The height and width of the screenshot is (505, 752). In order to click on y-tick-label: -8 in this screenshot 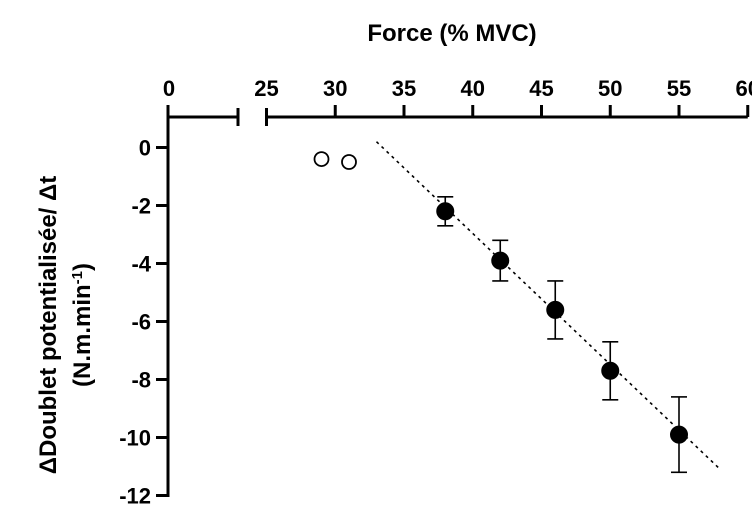, I will do `click(141, 380)`.